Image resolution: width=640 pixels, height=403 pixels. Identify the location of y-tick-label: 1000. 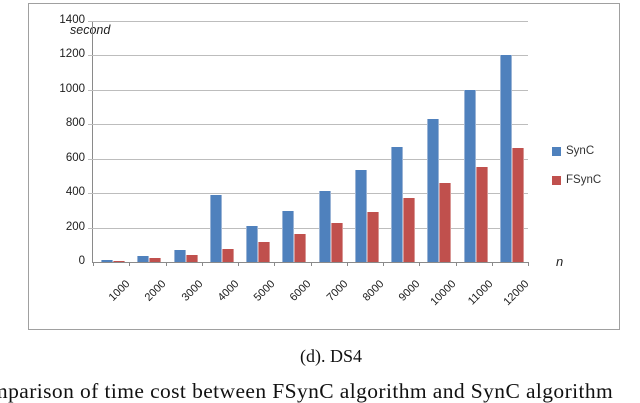
(72, 88).